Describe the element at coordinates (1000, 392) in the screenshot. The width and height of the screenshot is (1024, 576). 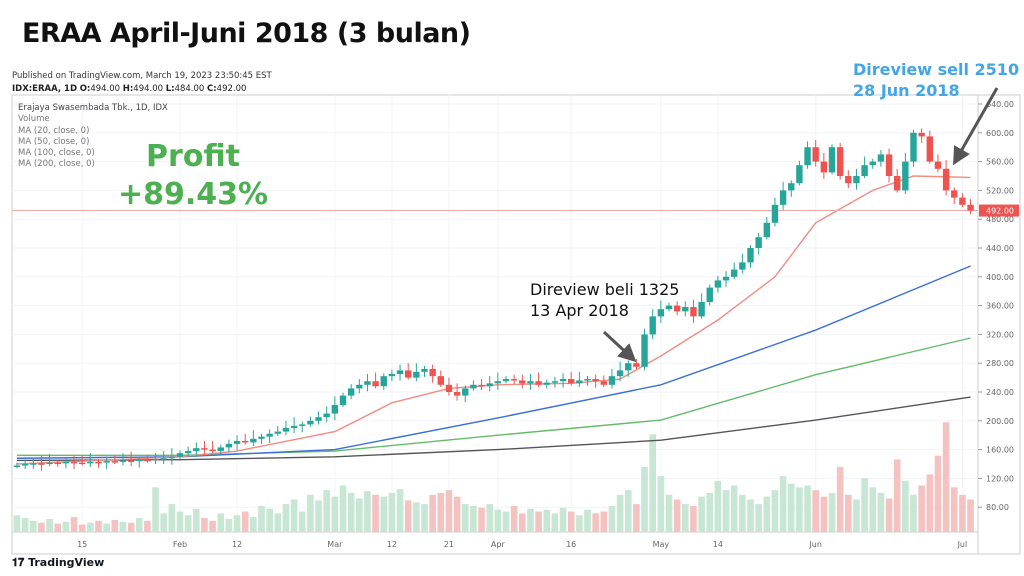
I see `y-tick-label: 240.00` at that location.